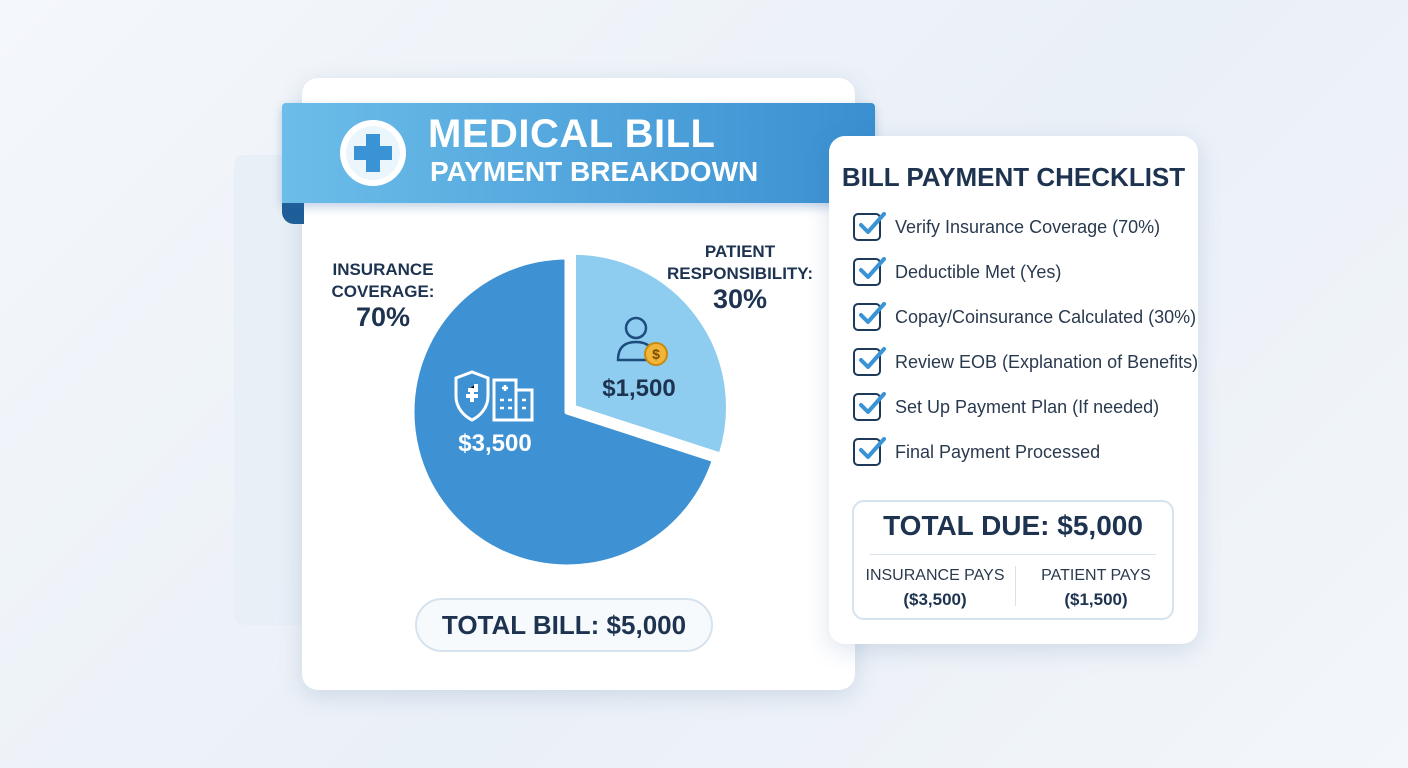  What do you see at coordinates (935, 575) in the screenshot?
I see `payer-label: INSURANCE PAYS` at bounding box center [935, 575].